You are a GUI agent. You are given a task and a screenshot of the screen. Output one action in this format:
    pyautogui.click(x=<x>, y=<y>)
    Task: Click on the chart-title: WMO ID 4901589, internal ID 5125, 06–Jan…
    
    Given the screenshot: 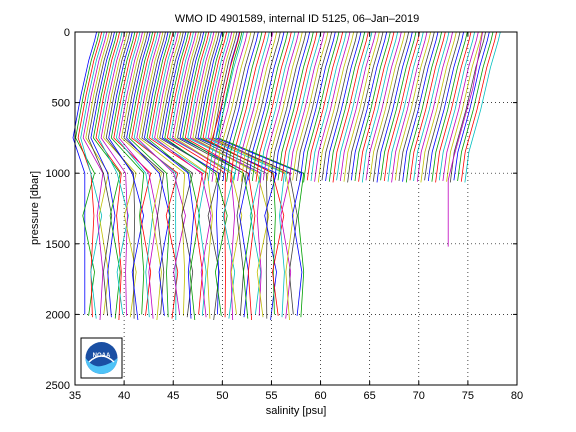 What is the action you would take?
    pyautogui.click(x=297, y=19)
    